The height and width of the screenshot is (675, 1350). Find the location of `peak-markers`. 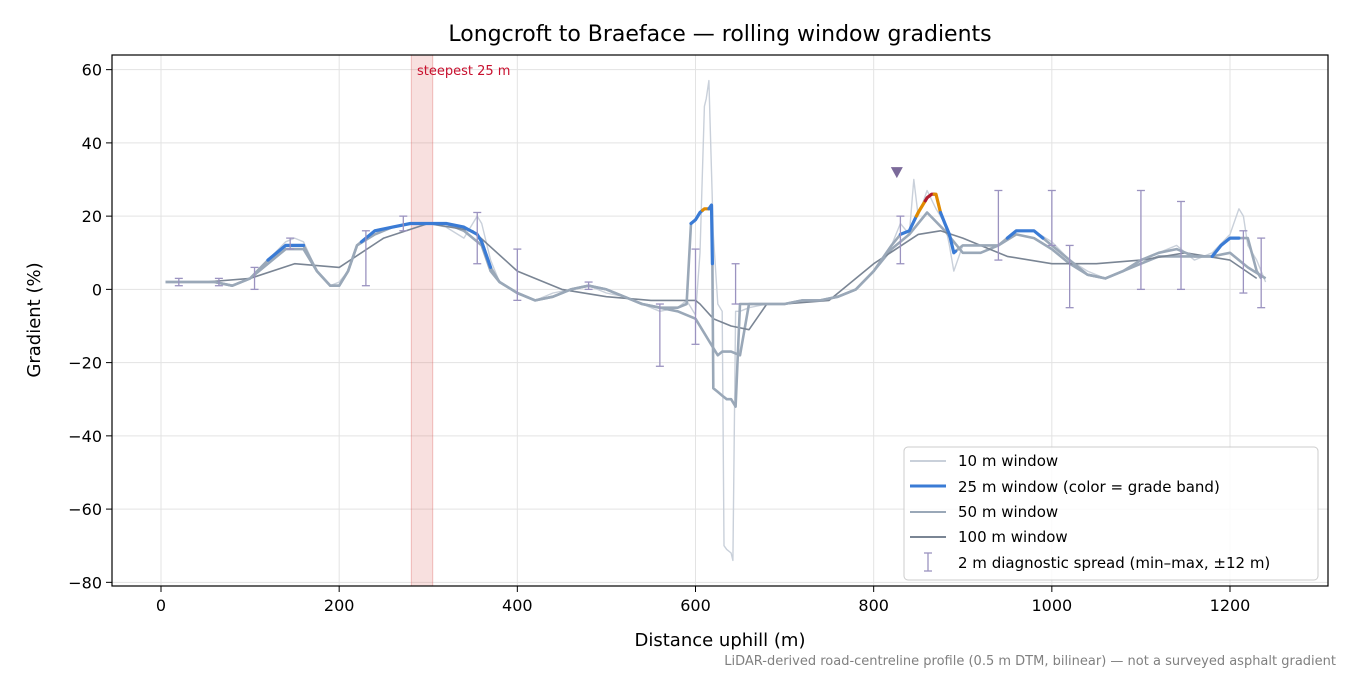

peak-markers is located at coordinates (896, 173).